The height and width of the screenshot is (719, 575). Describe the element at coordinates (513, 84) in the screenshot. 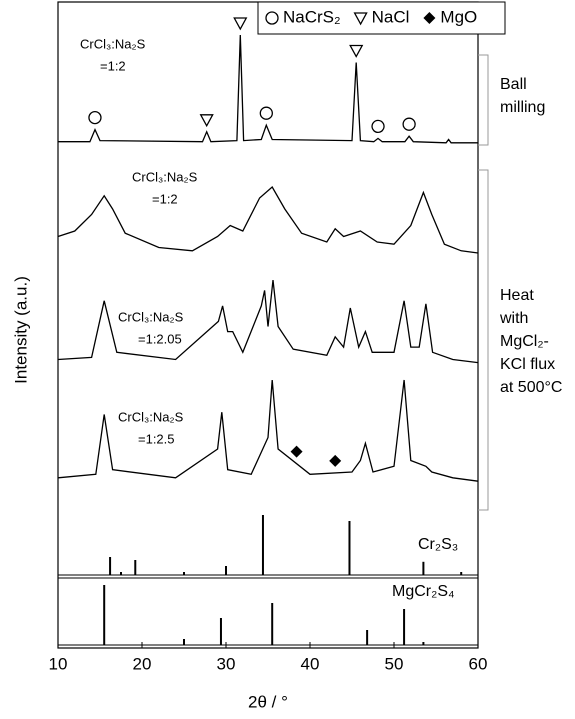

I see `annotation: Ball` at that location.